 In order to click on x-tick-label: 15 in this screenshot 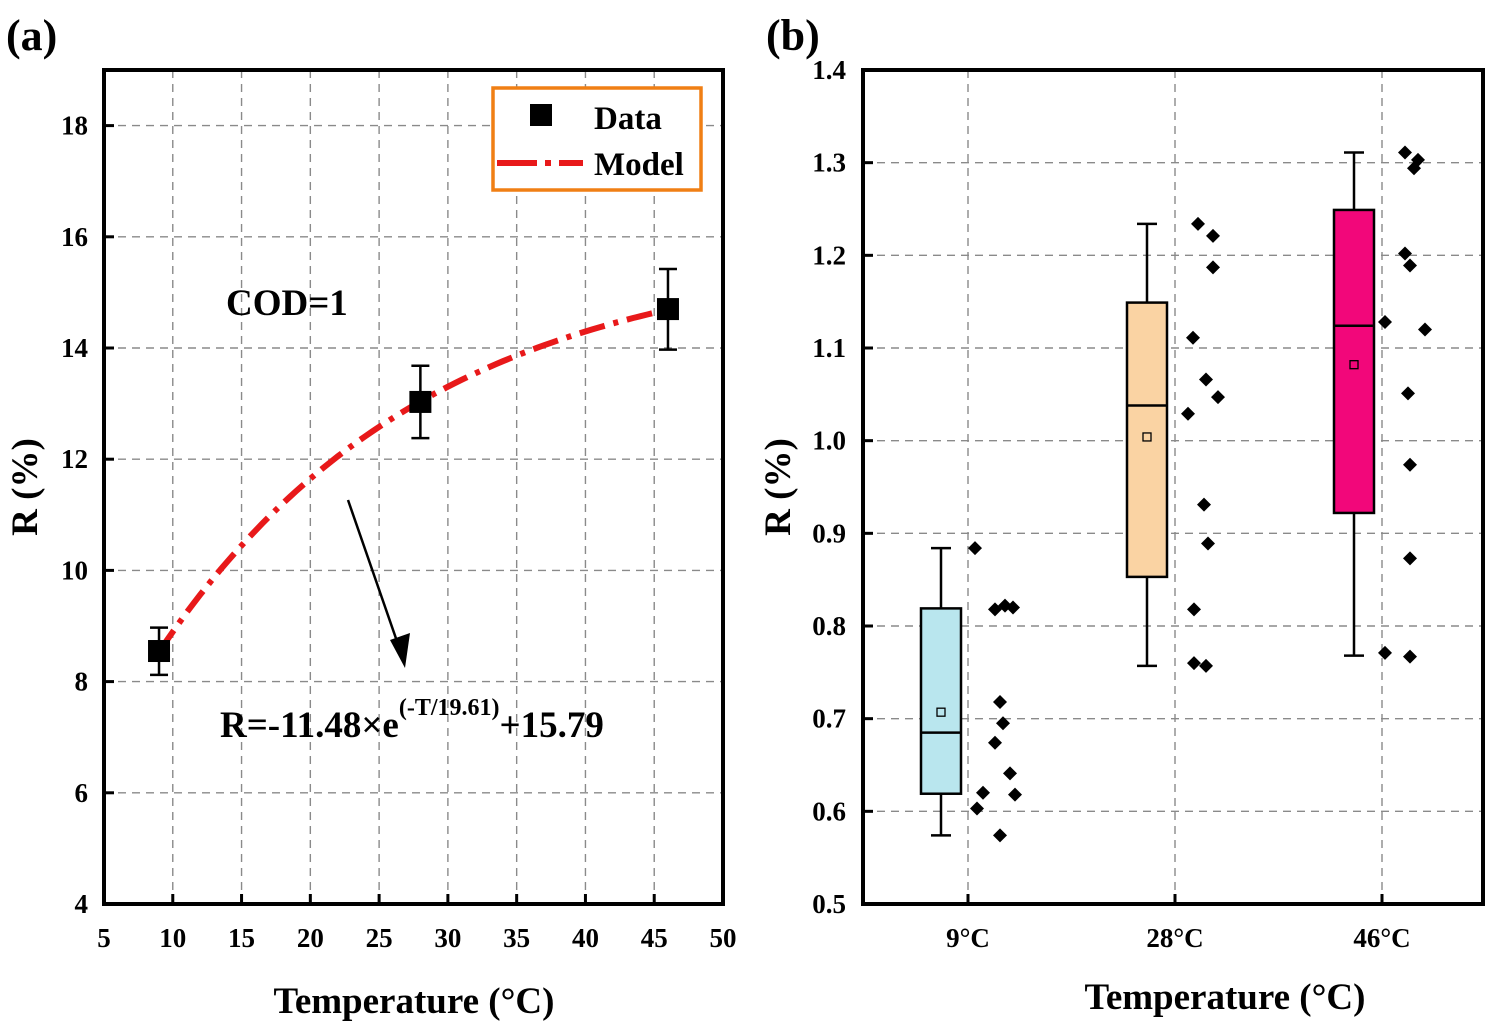, I will do `click(241, 938)`.